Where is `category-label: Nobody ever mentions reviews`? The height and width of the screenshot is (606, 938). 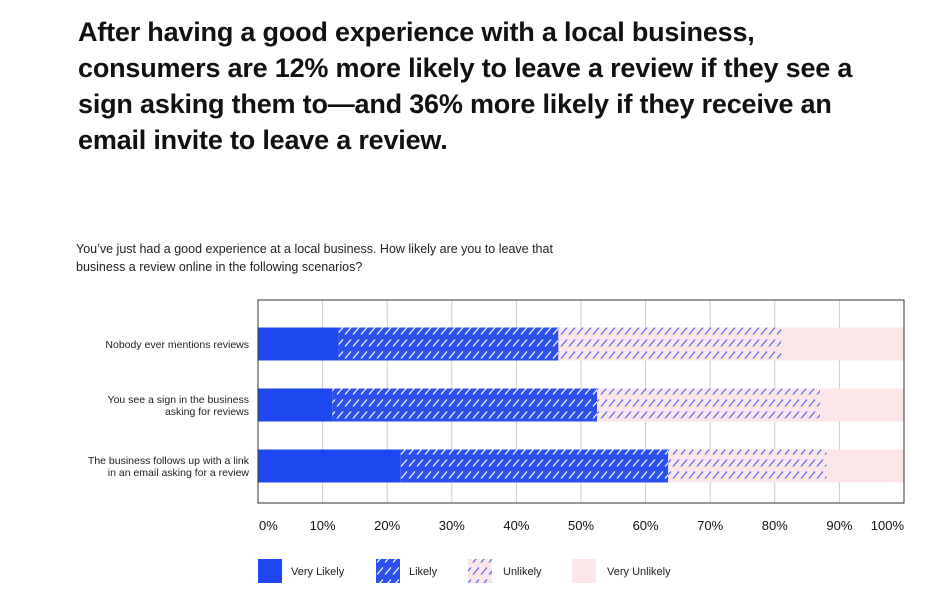
category-label: Nobody ever mentions reviews is located at coordinates (177, 345).